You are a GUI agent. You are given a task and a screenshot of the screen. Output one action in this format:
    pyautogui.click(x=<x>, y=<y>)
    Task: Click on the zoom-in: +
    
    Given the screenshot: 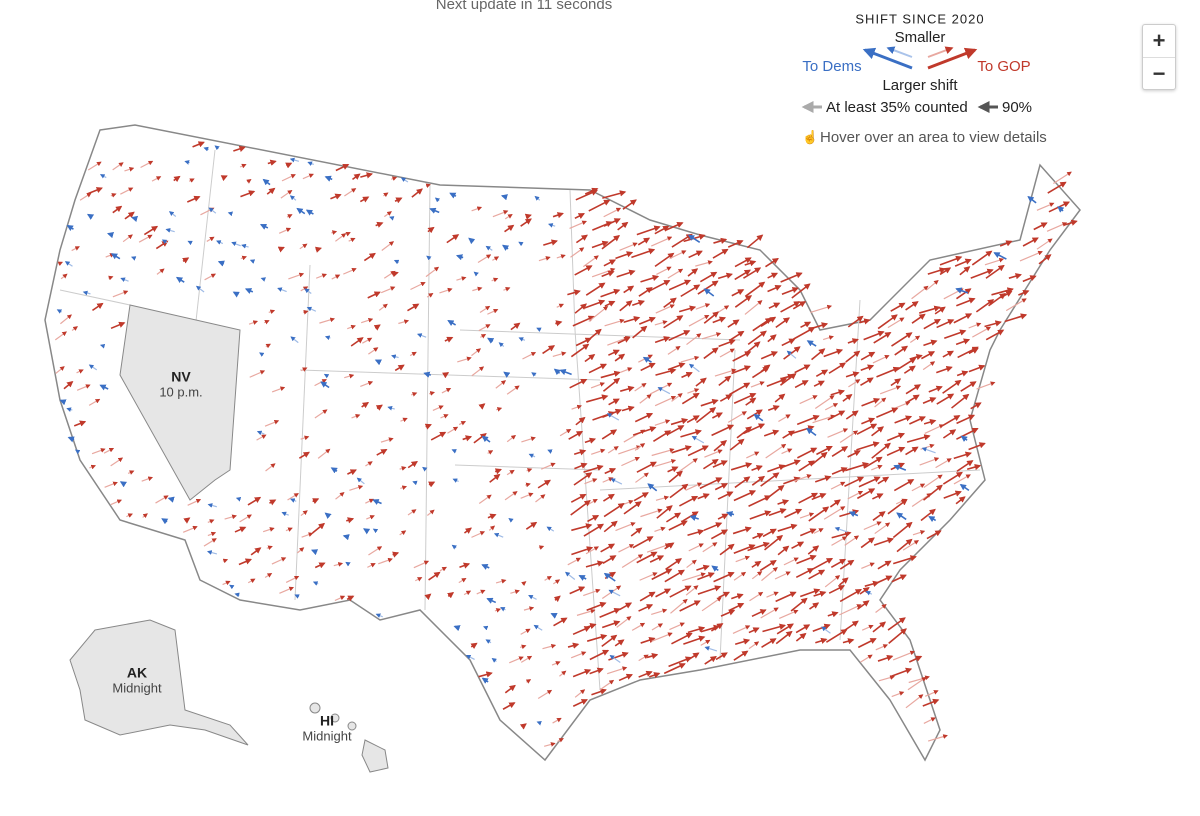 What is the action you would take?
    pyautogui.click(x=1159, y=40)
    